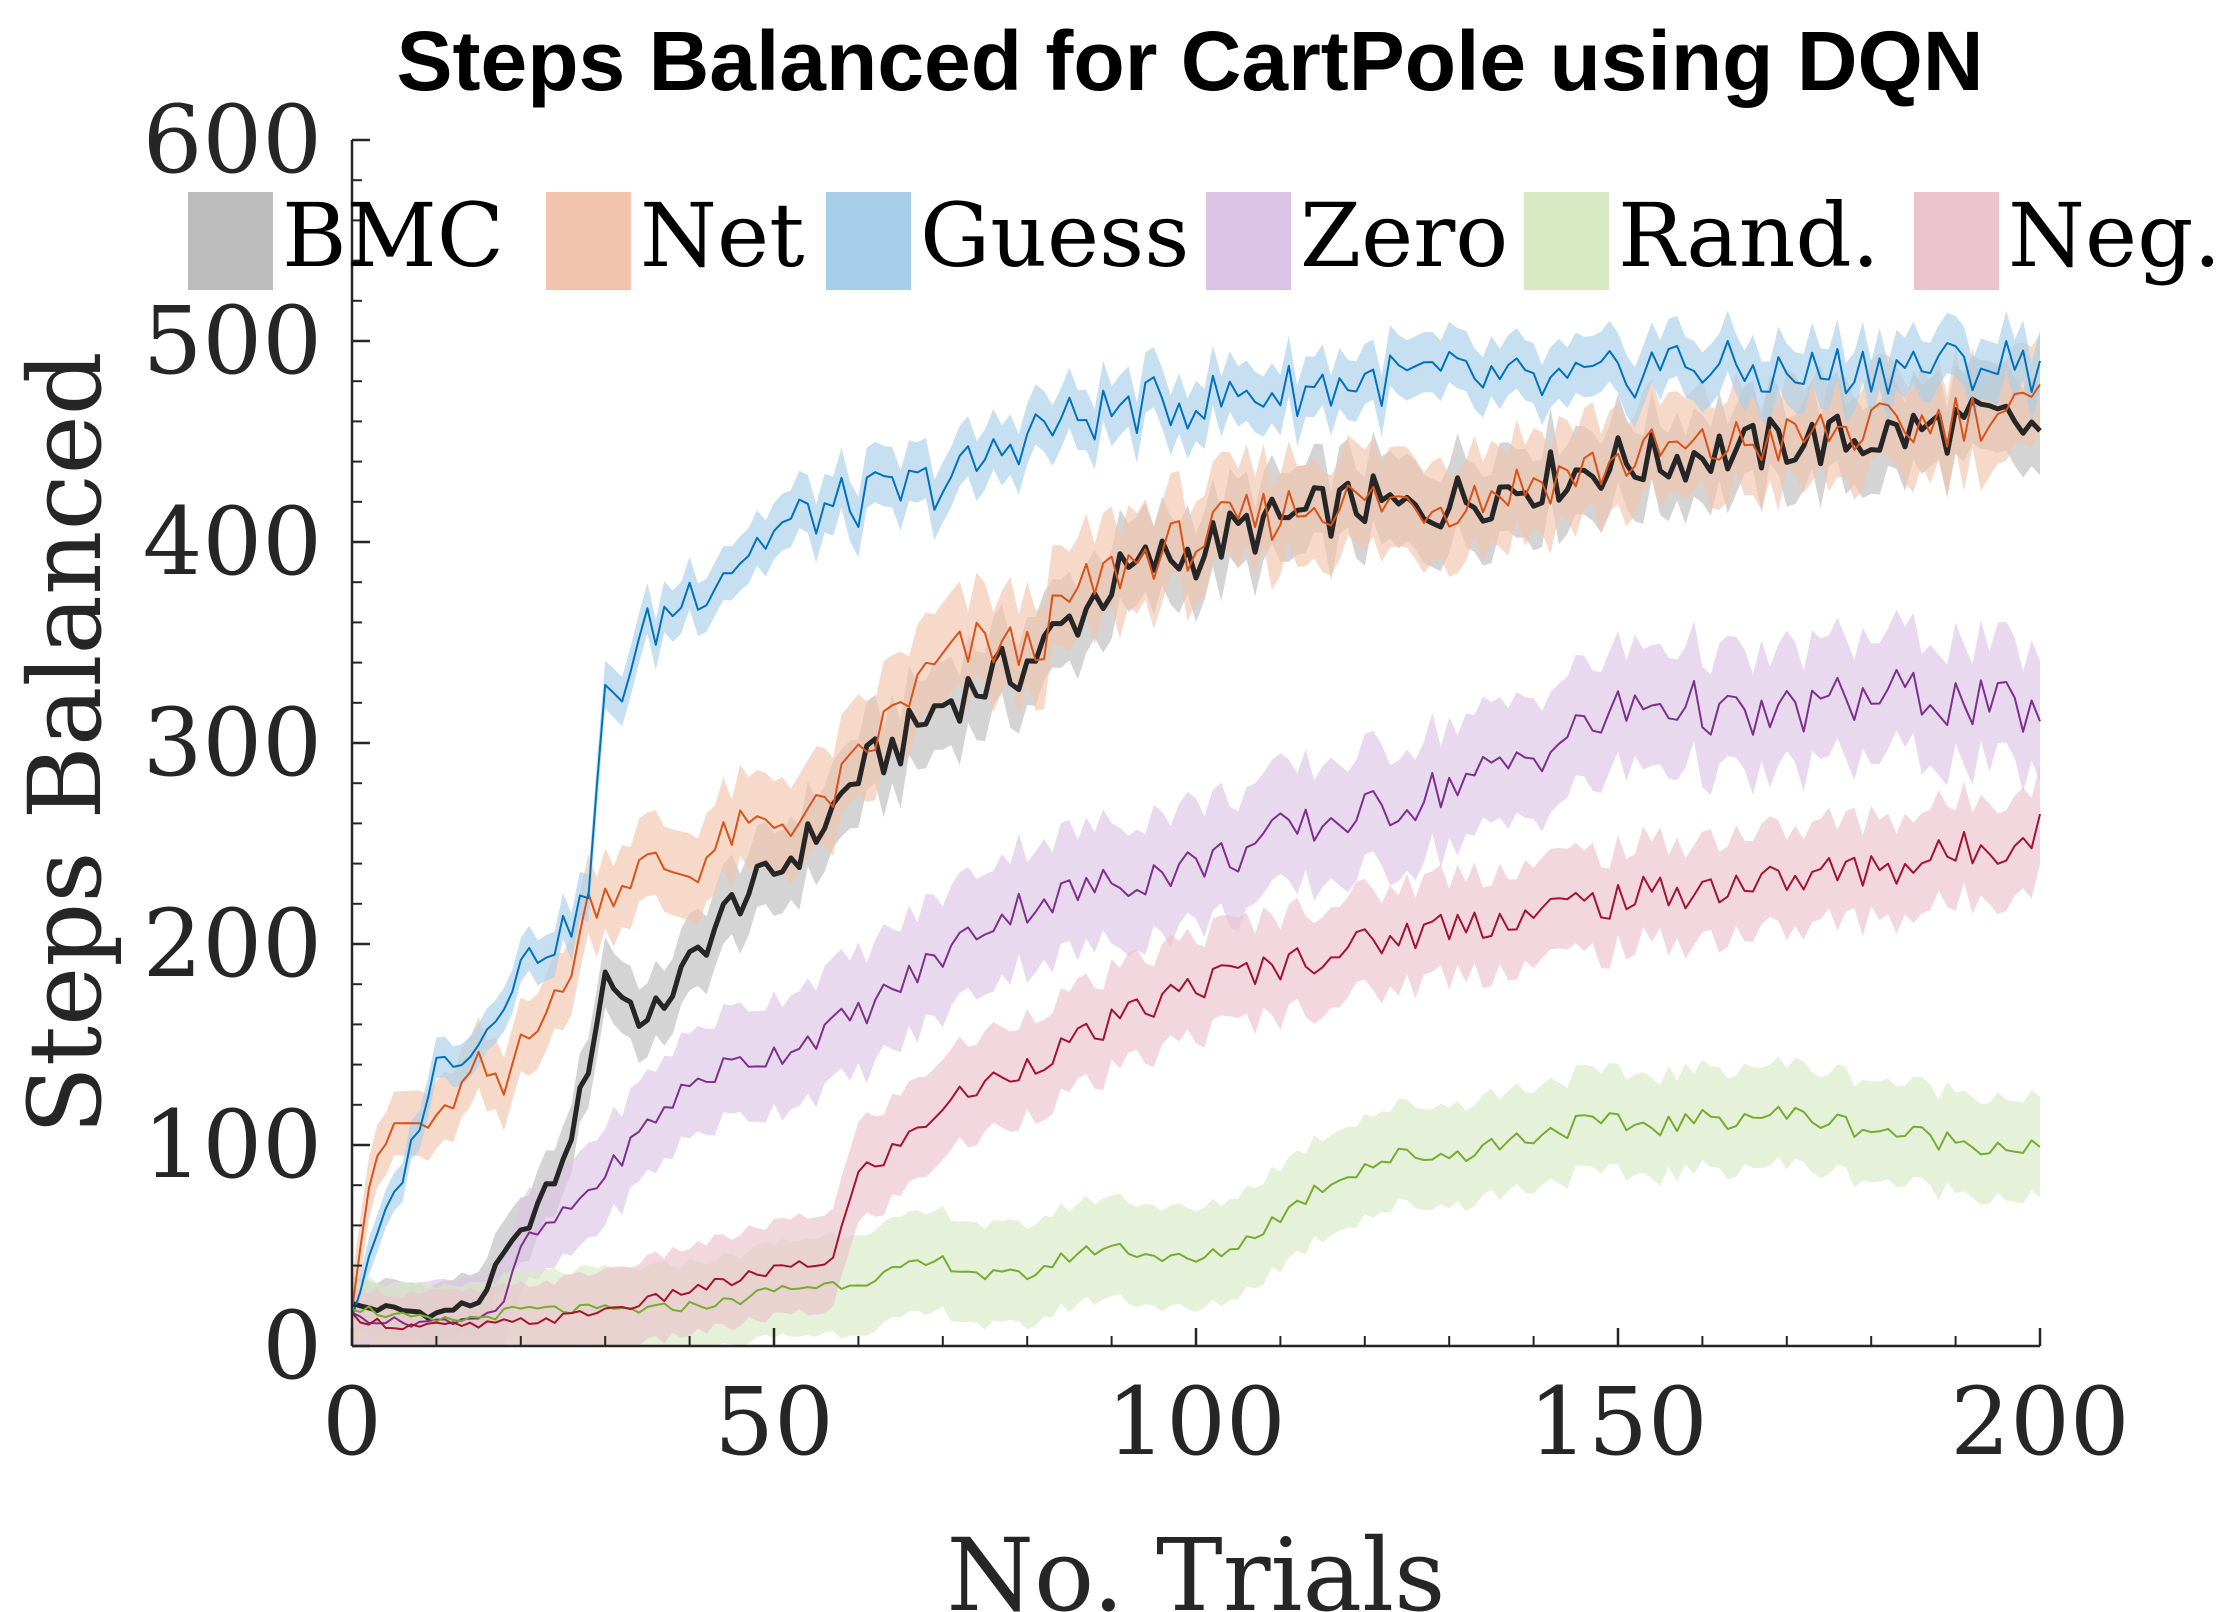 The width and height of the screenshot is (2223, 1612). Describe the element at coordinates (2114, 235) in the screenshot. I see `legend-label: Neg.` at that location.